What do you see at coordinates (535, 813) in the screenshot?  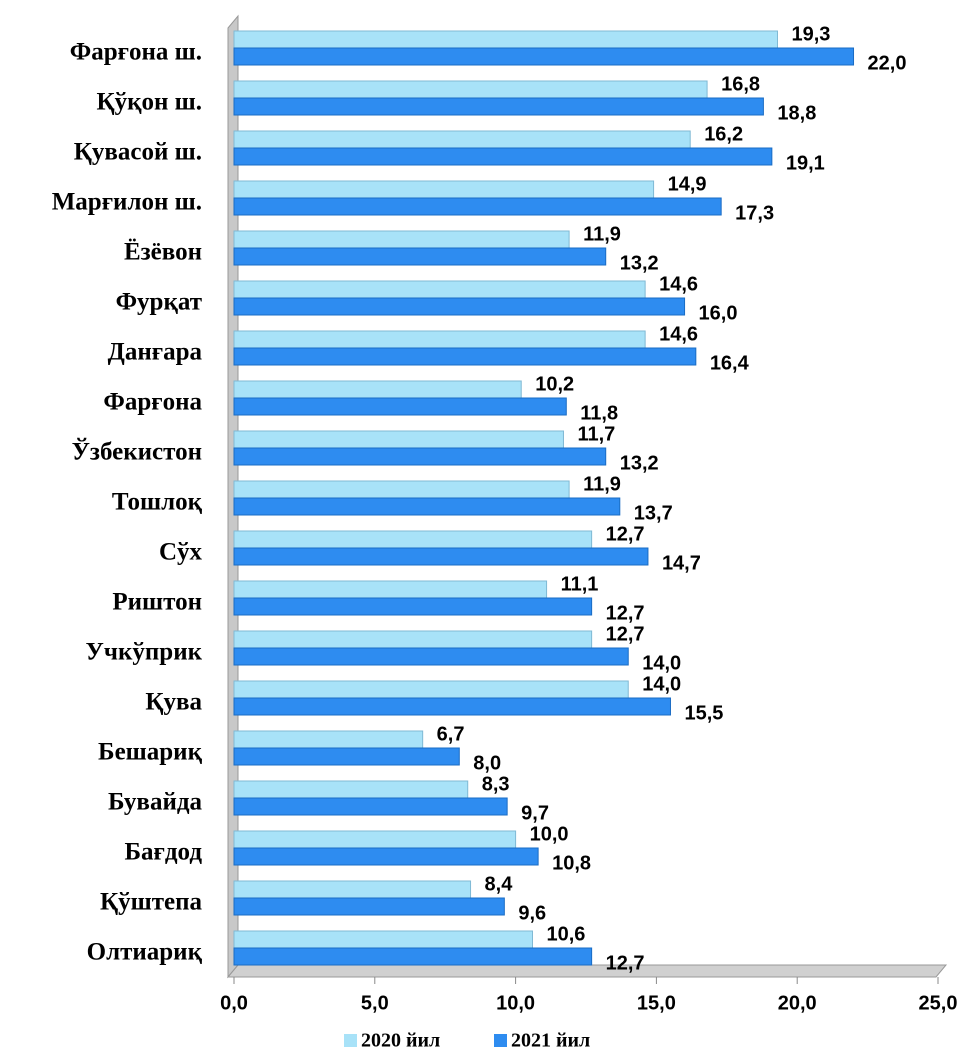 I see `data-label: 9,7` at bounding box center [535, 813].